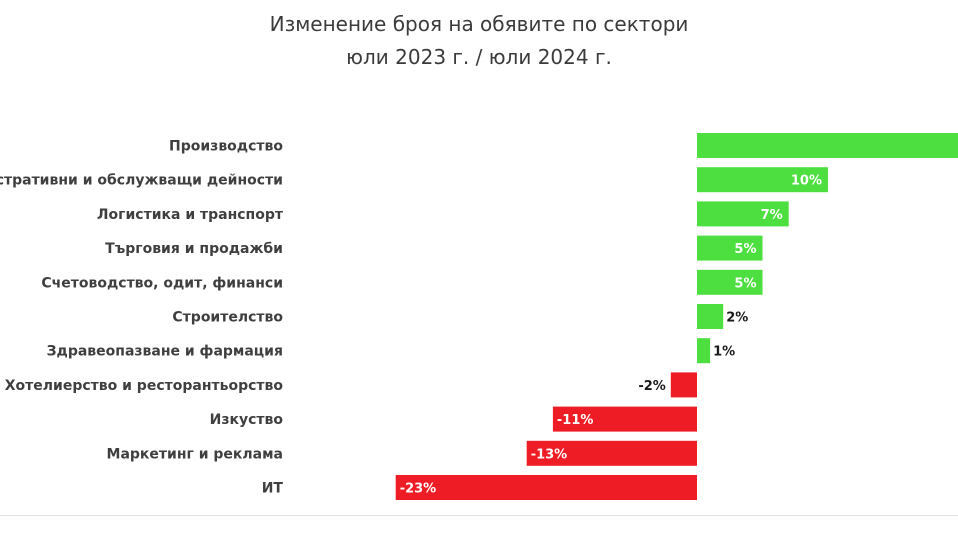 The image size is (958, 539). What do you see at coordinates (745, 283) in the screenshot?
I see `value-label-5: 5%` at bounding box center [745, 283].